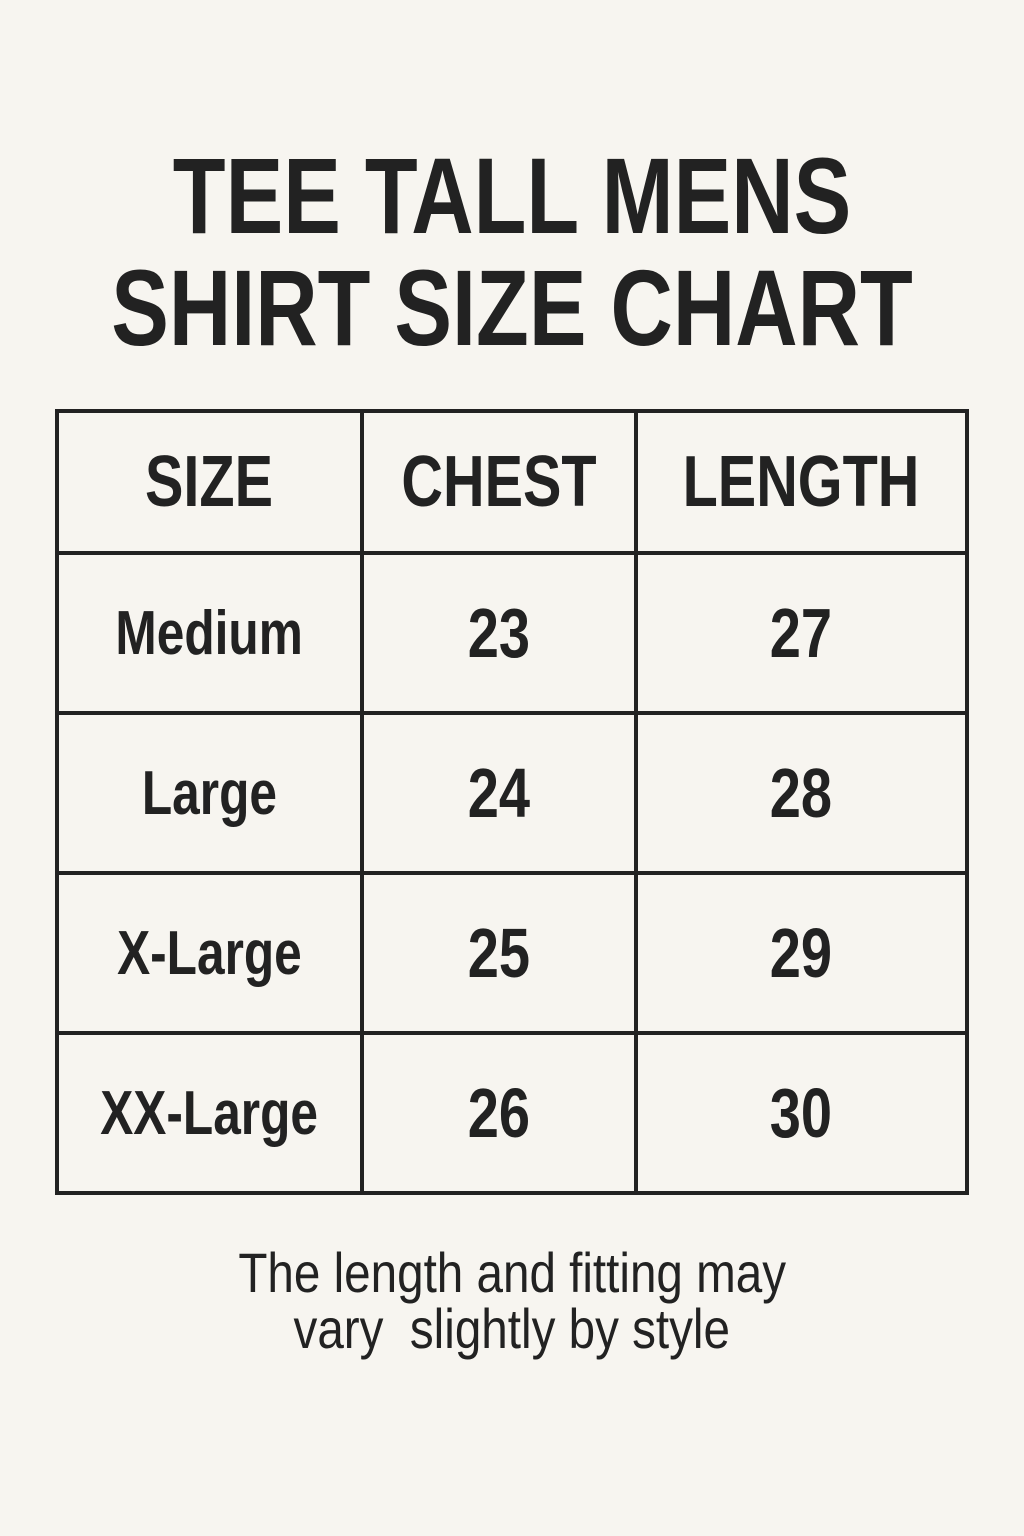 The height and width of the screenshot is (1536, 1024). Describe the element at coordinates (801, 793) in the screenshot. I see `cell-length: 28` at that location.